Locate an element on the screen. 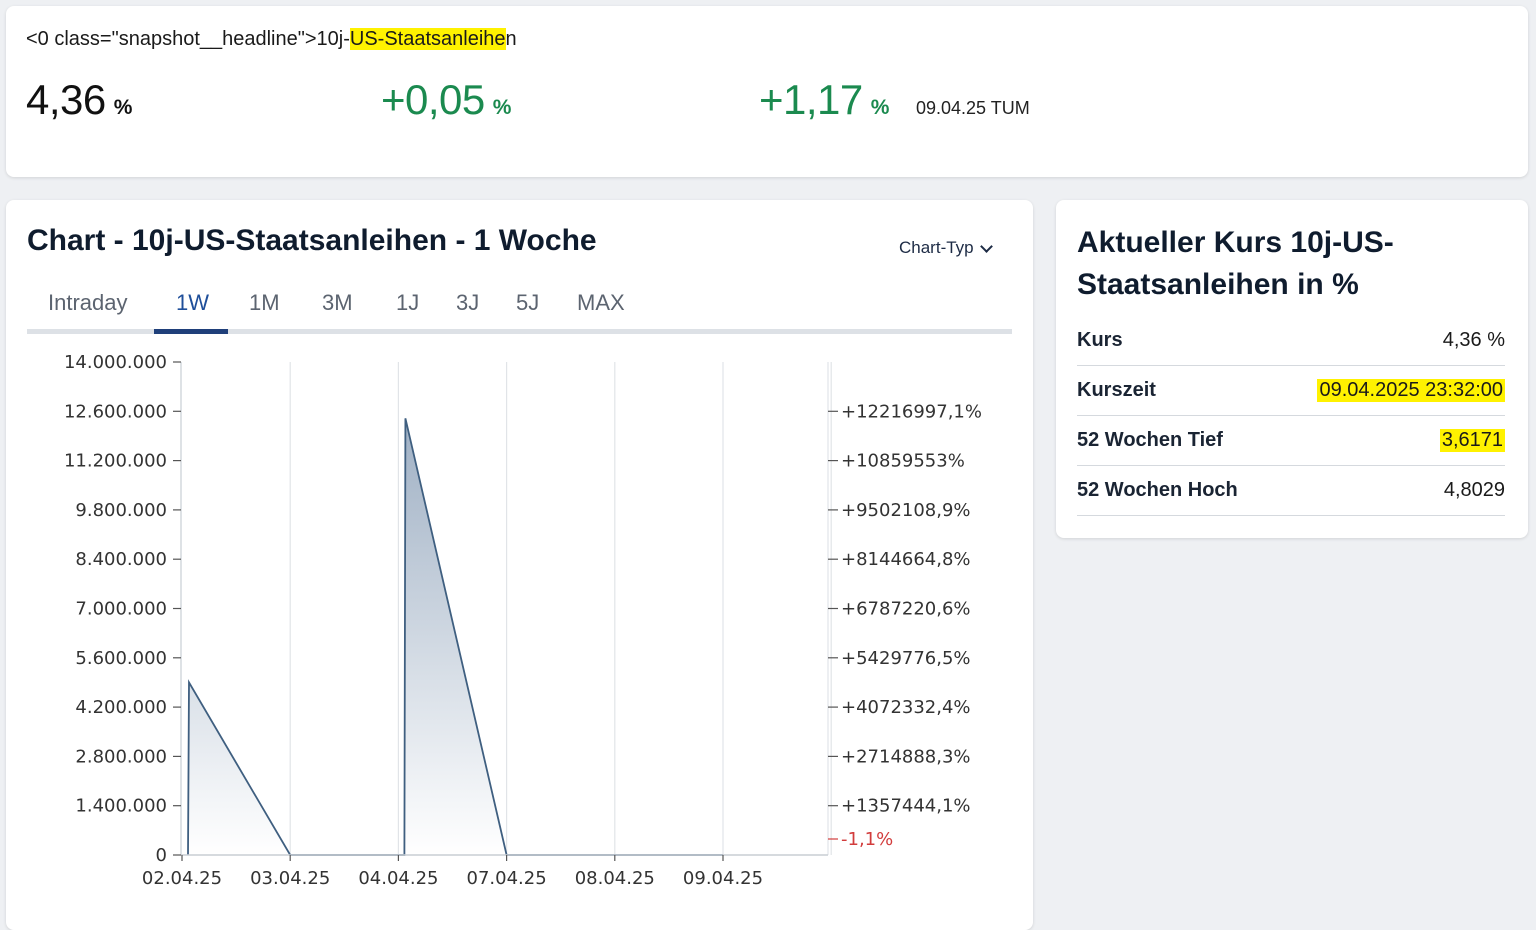  y-tick-label: 5.600.000 is located at coordinates (121, 658).